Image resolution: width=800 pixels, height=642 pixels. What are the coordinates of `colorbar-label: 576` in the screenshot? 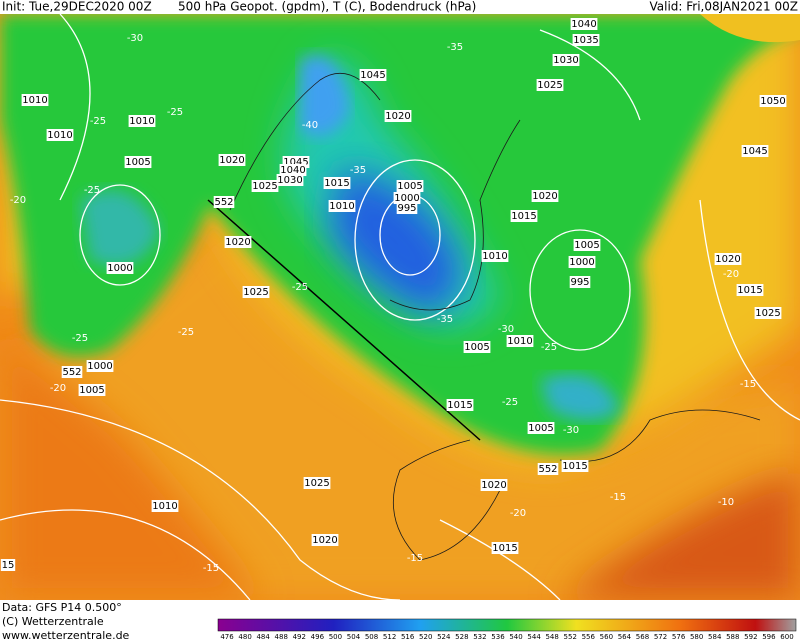 It's located at (679, 637).